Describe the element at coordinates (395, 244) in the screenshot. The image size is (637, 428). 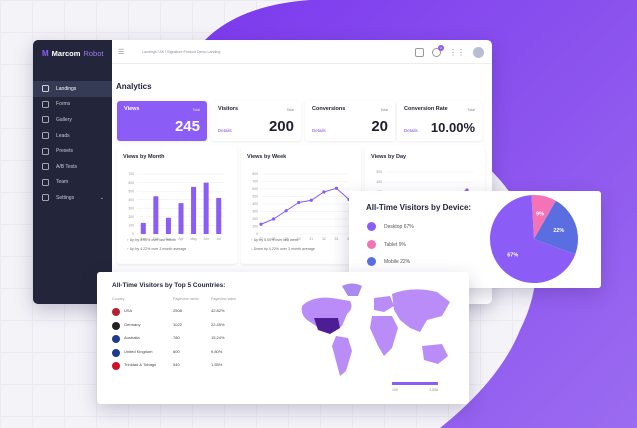
I see `legend-label: Tablet 9%` at that location.